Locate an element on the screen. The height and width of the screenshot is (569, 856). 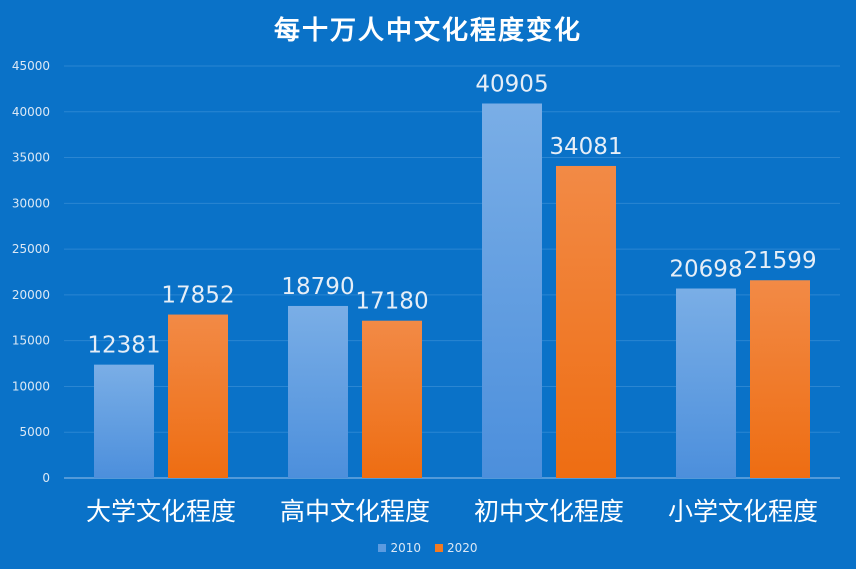
legend-item: 2020 is located at coordinates (456, 548).